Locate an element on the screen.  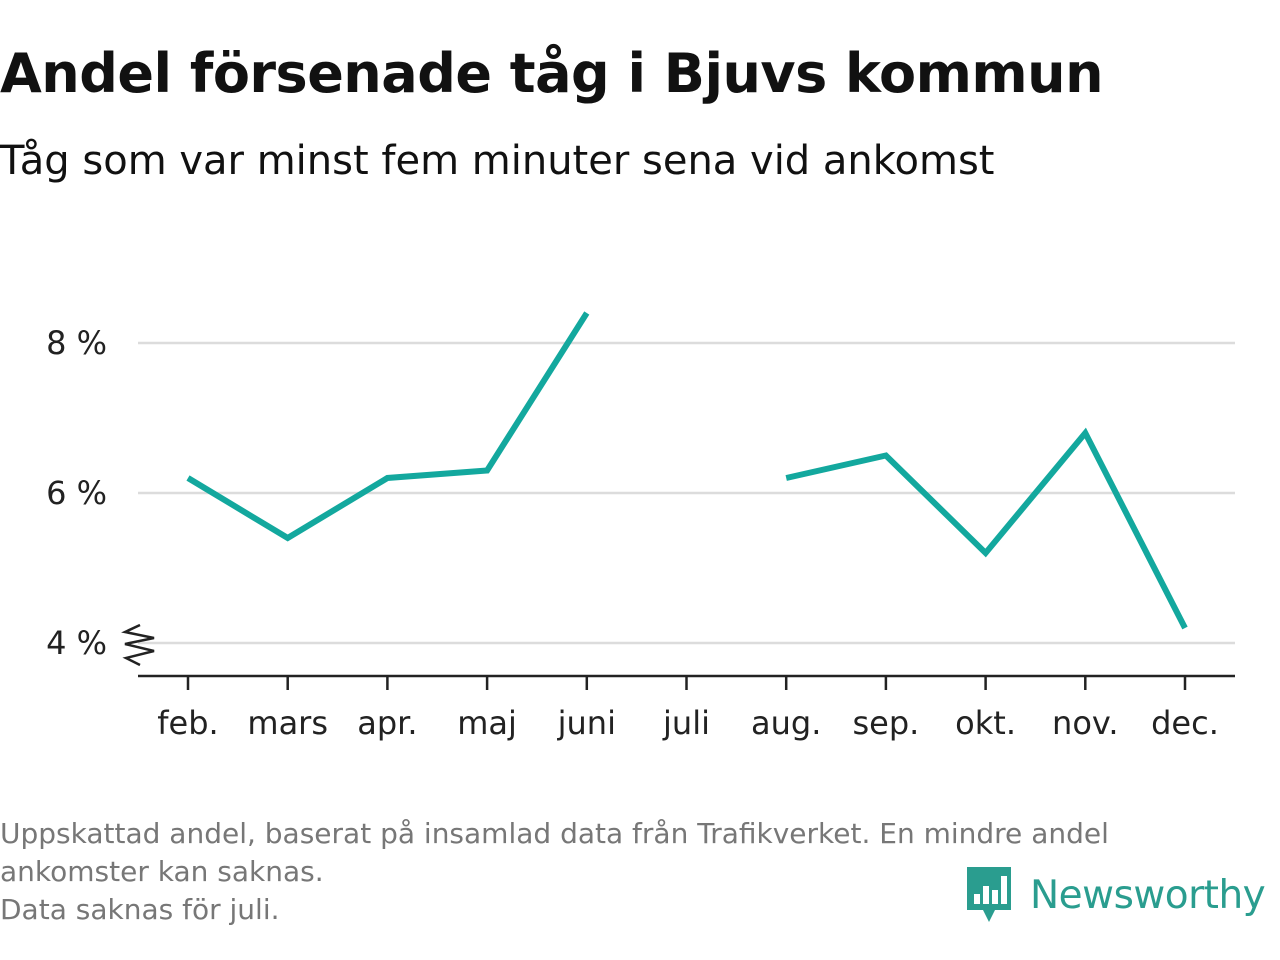
y-axis-tick-labels: 4 % 6 % 8 % is located at coordinates (76, 493).